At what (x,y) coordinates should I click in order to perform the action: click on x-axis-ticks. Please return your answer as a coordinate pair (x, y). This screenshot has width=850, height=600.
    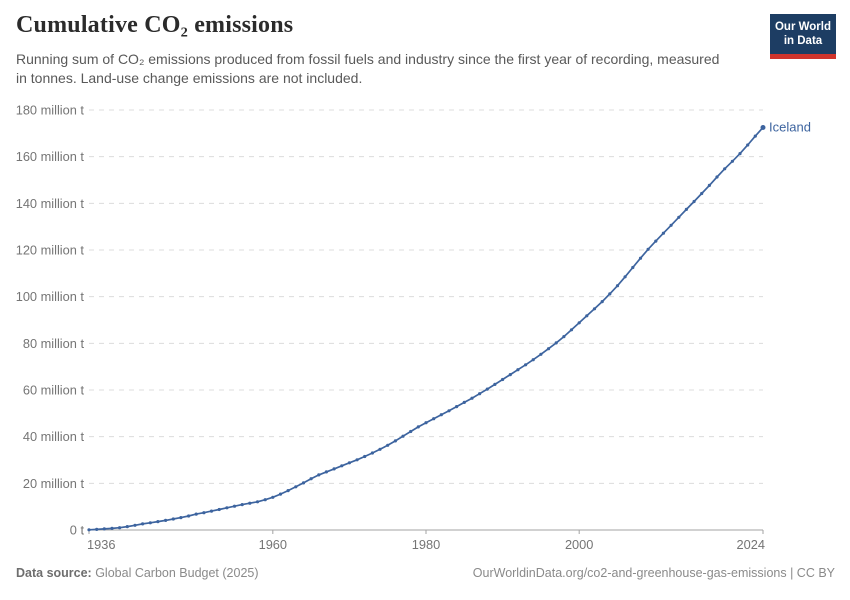
    Looking at the image, I should click on (426, 532).